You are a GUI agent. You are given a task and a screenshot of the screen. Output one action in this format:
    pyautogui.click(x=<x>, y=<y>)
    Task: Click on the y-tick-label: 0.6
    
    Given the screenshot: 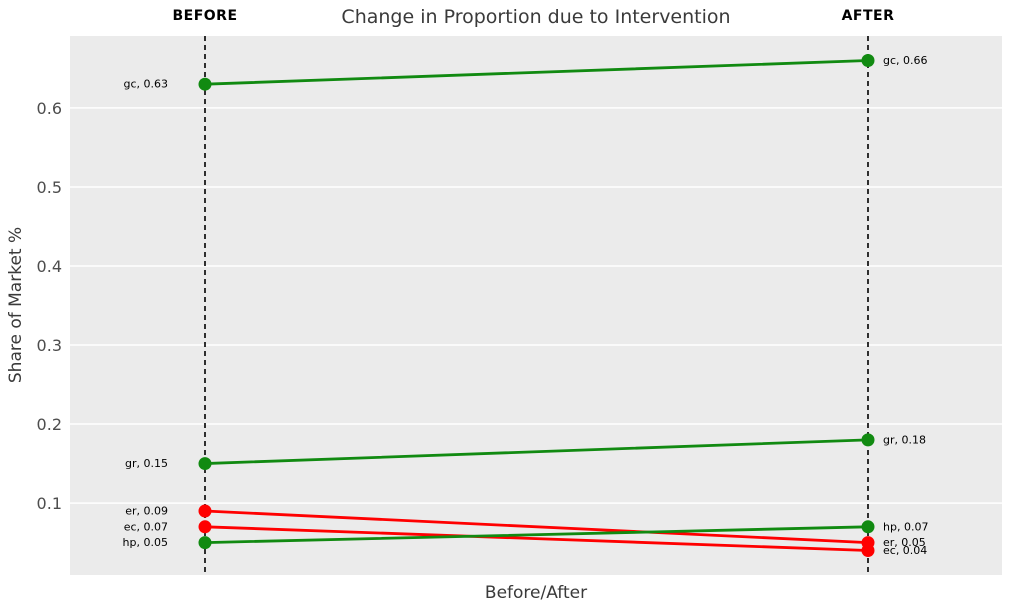 What is the action you would take?
    pyautogui.click(x=49, y=108)
    